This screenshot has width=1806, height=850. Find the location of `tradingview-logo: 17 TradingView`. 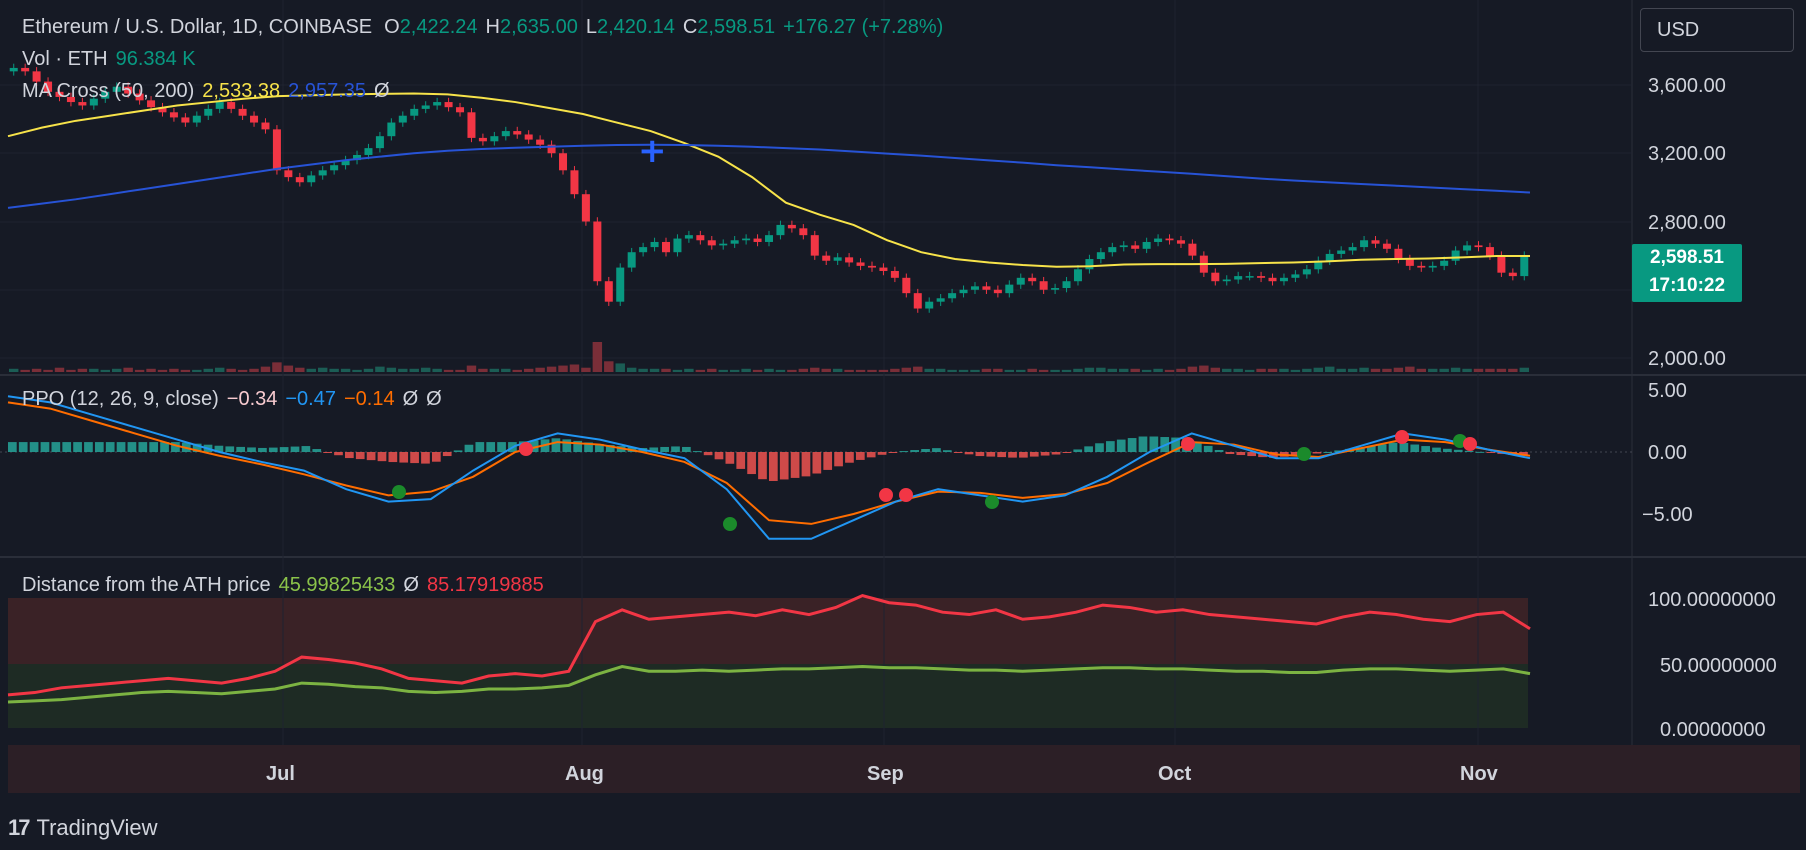

tradingview-logo: 17 TradingView is located at coordinates (83, 828).